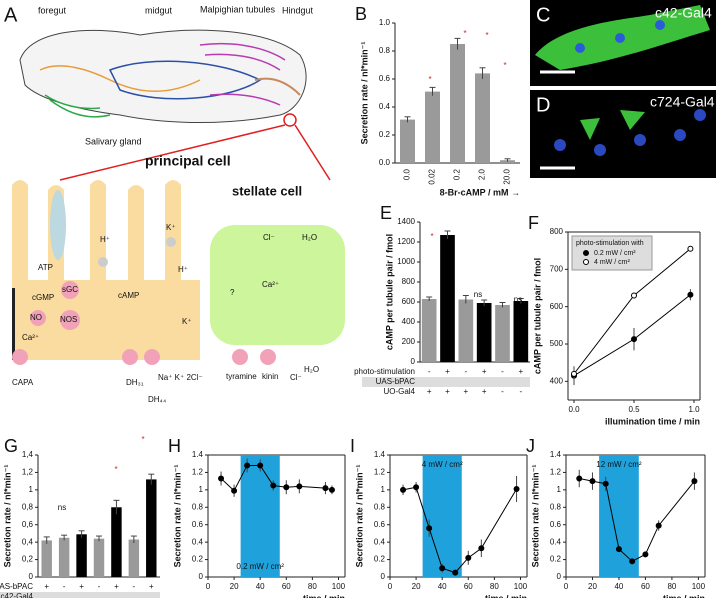 The width and height of the screenshot is (716, 603). I want to click on x-tick-label: 0.02, so click(432, 176).